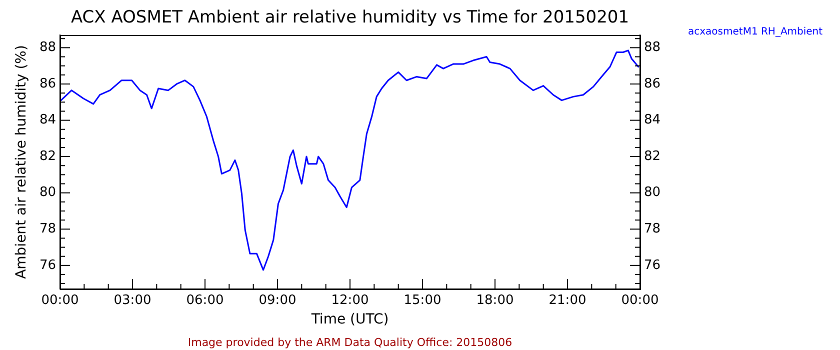  What do you see at coordinates (350, 342) in the screenshot?
I see `text: Image provided by the ARM Data Quality Office: 20150806` at bounding box center [350, 342].